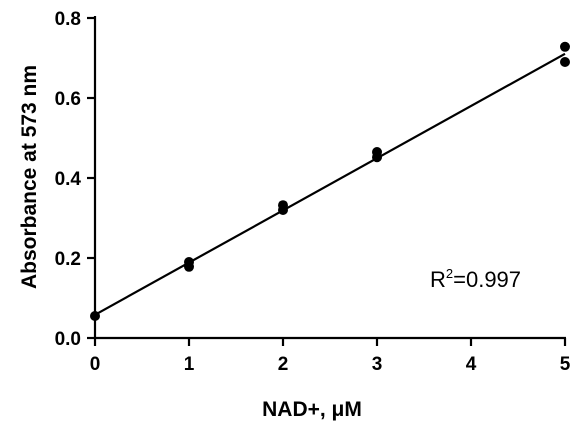 This screenshot has height=430, width=574. Describe the element at coordinates (68, 259) in the screenshot. I see `y-tick-label: 0.2` at that location.